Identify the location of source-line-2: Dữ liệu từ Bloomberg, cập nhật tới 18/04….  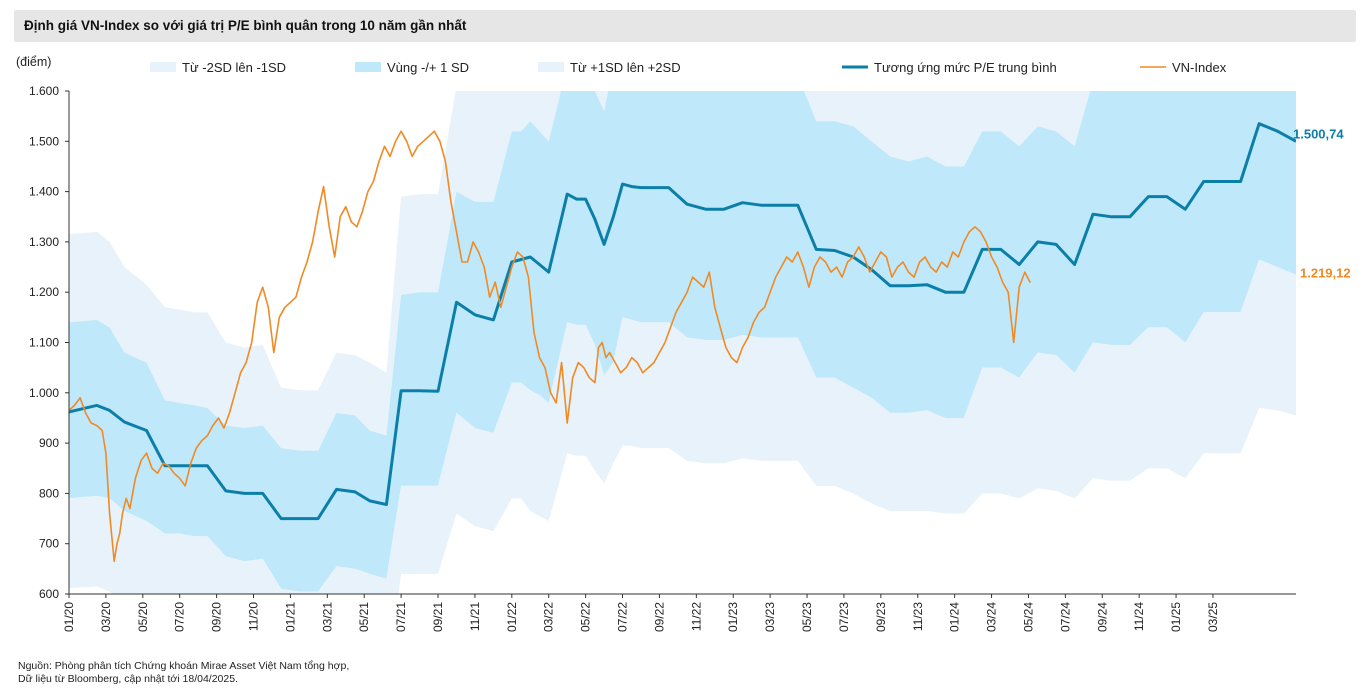
(128, 679).